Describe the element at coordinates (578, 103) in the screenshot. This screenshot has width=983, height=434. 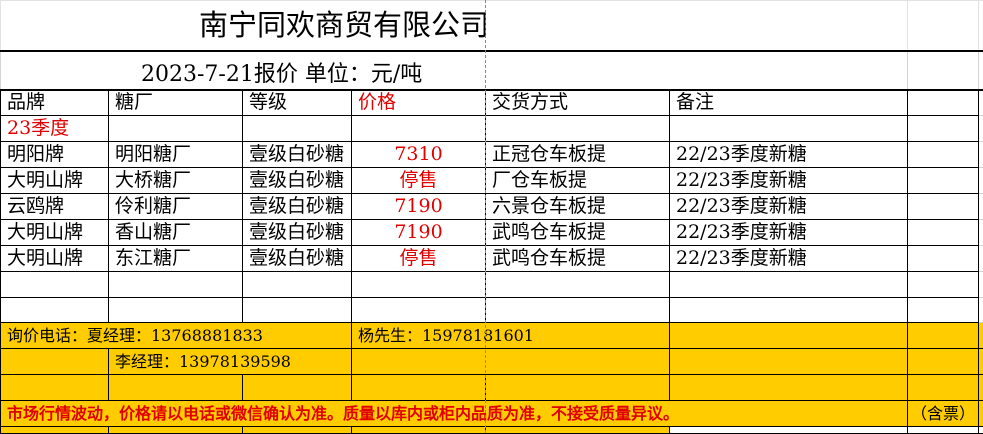
I see `header-delivery: 交货方式` at that location.